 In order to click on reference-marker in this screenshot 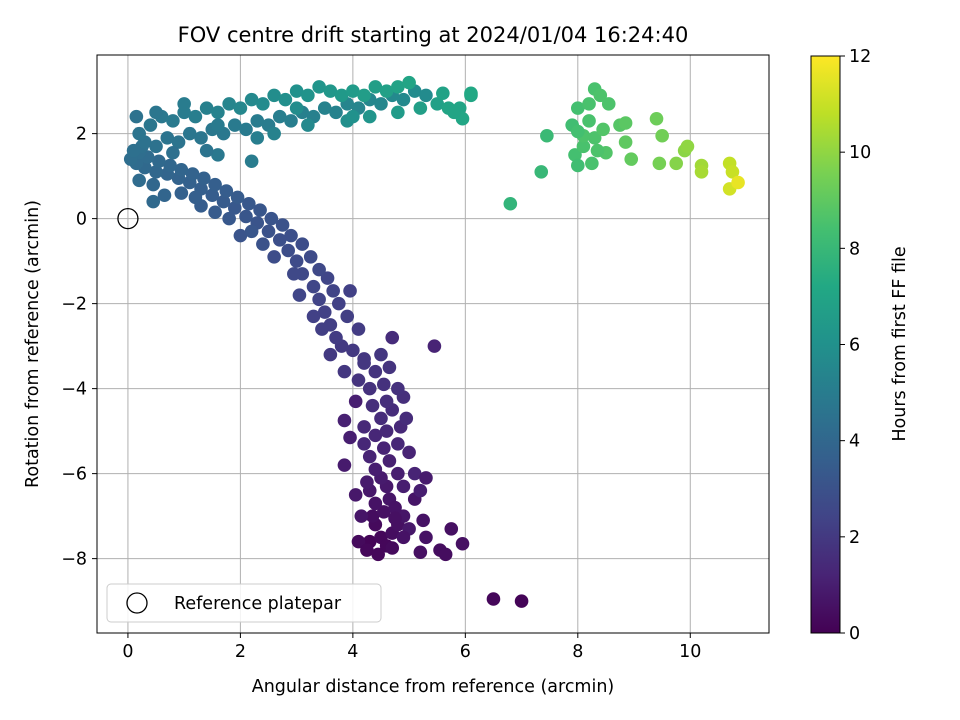, I will do `click(128, 218)`.